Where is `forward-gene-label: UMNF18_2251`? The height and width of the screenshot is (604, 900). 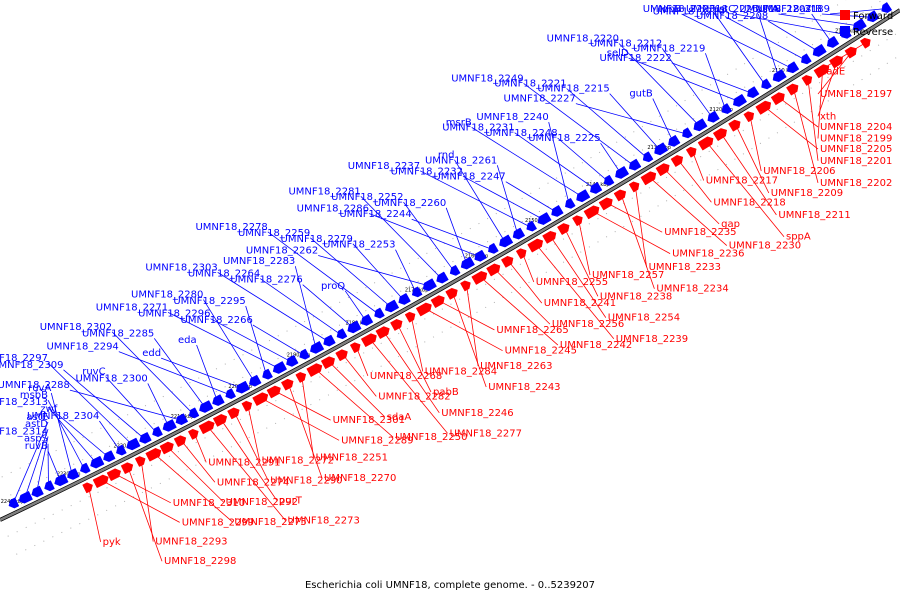
forward-gene-label: UMNF18_2251 is located at coordinates (352, 458).